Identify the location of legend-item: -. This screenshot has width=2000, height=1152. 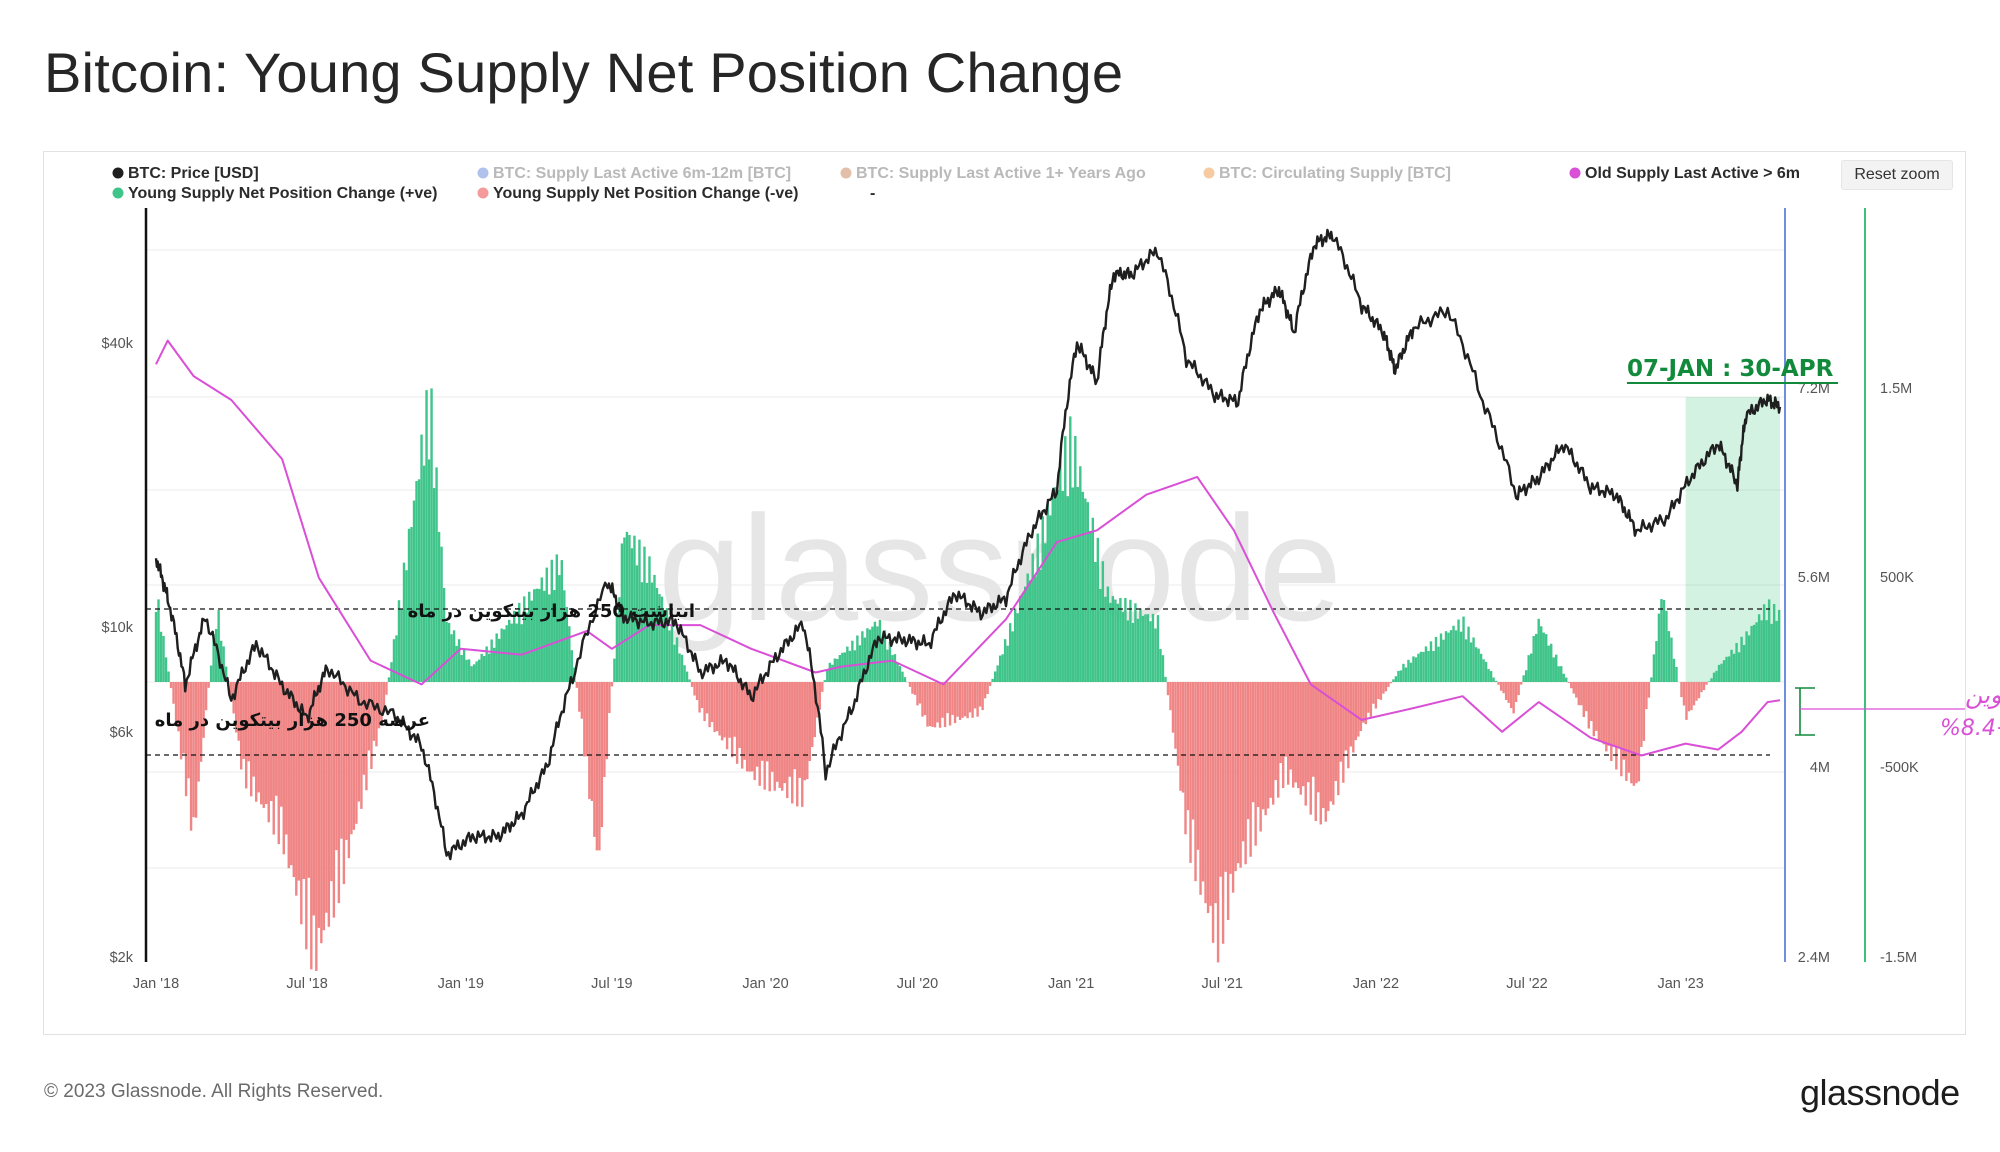
(872, 193).